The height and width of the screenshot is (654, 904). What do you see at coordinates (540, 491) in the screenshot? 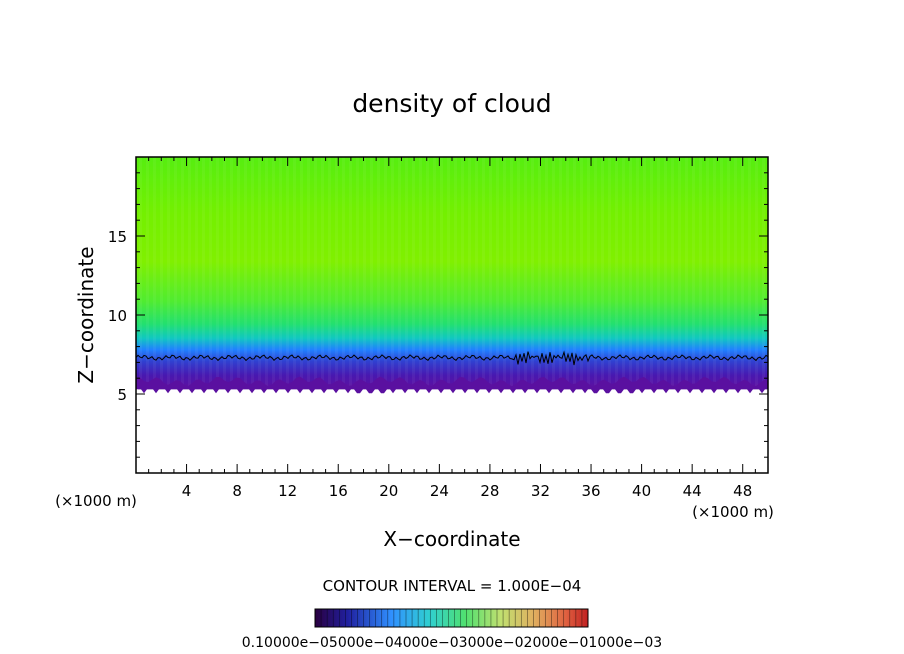
I see `x-tick-label: 32` at bounding box center [540, 491].